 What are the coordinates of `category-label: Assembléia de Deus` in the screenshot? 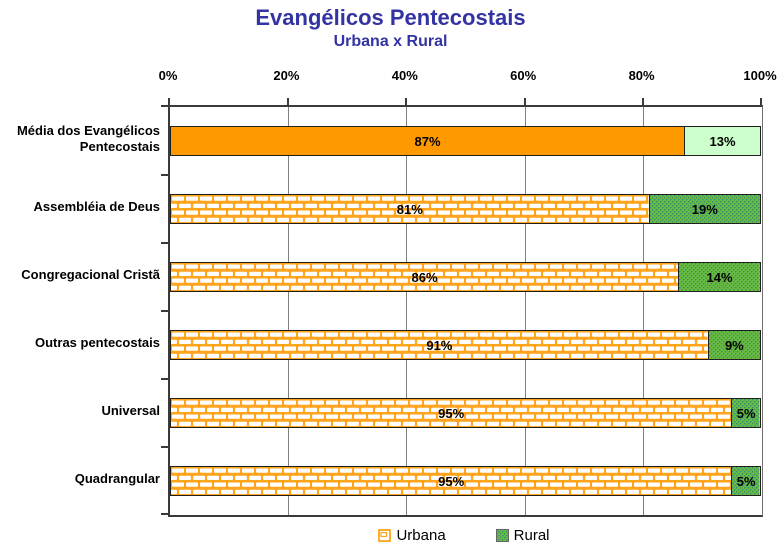 It's located at (96, 206).